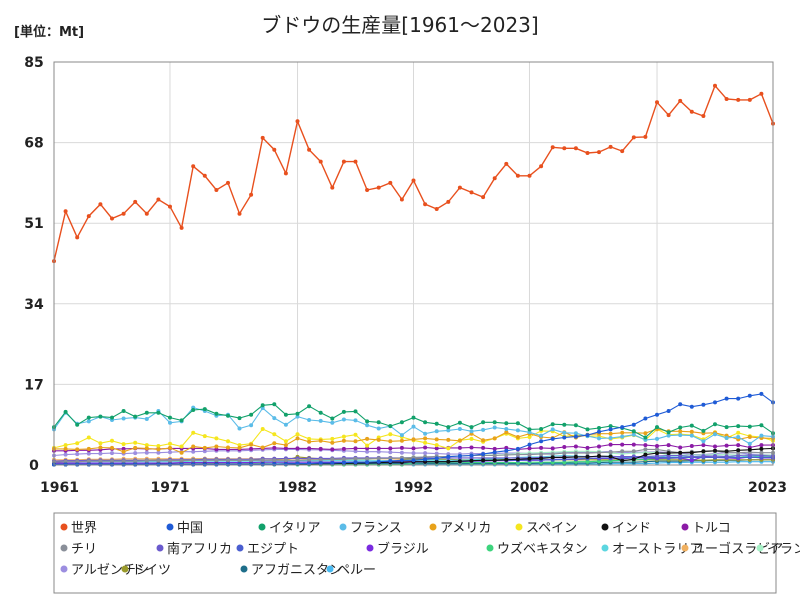 The image size is (800, 600). I want to click on x-tick-labels: 1961 1971 1982 1992 2002 2013 2023, so click(413, 488).